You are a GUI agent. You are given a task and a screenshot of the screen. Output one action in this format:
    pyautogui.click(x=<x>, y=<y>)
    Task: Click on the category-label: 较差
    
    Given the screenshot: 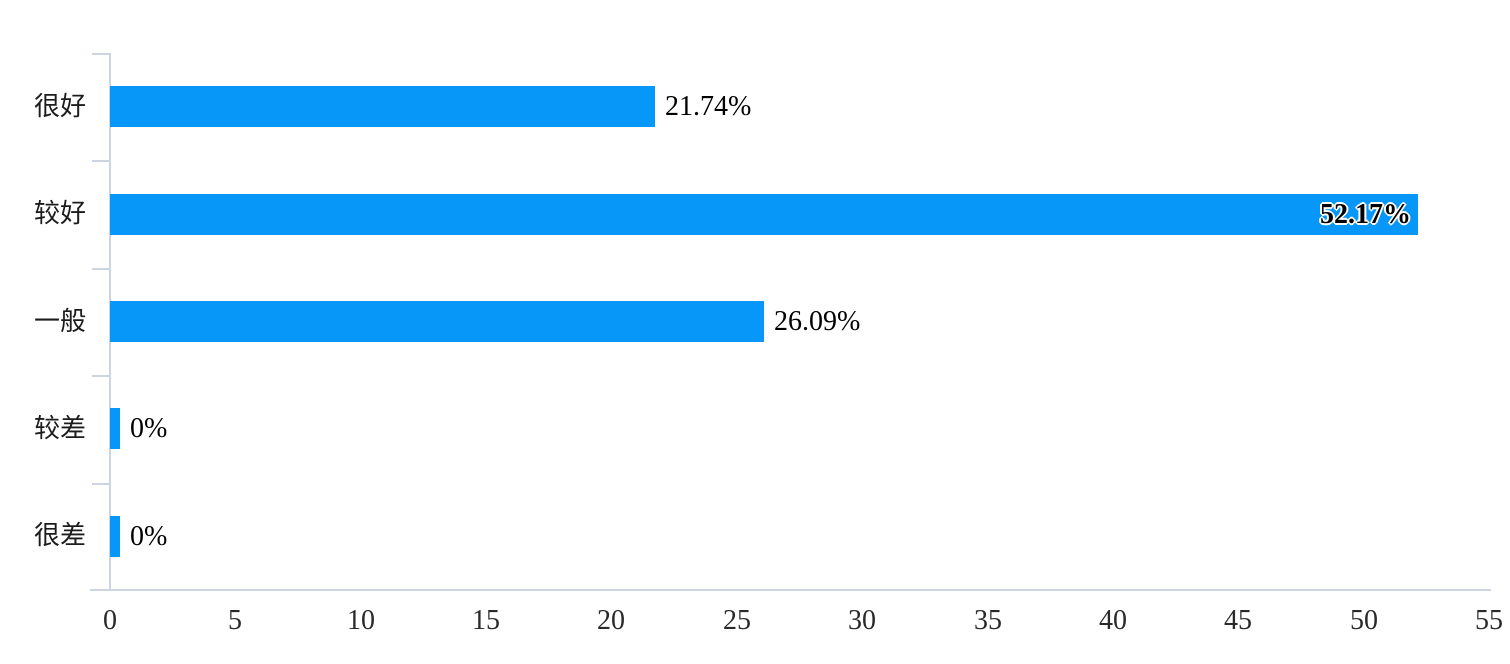 What is the action you would take?
    pyautogui.click(x=59, y=428)
    